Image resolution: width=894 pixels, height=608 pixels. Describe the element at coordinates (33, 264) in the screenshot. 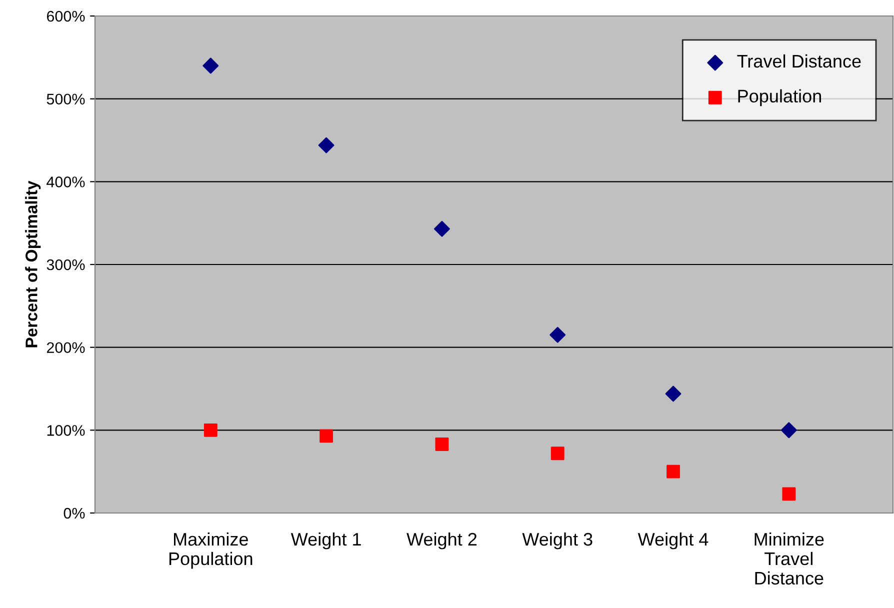

I see `y-axis-title: Percent of Optimality` at that location.